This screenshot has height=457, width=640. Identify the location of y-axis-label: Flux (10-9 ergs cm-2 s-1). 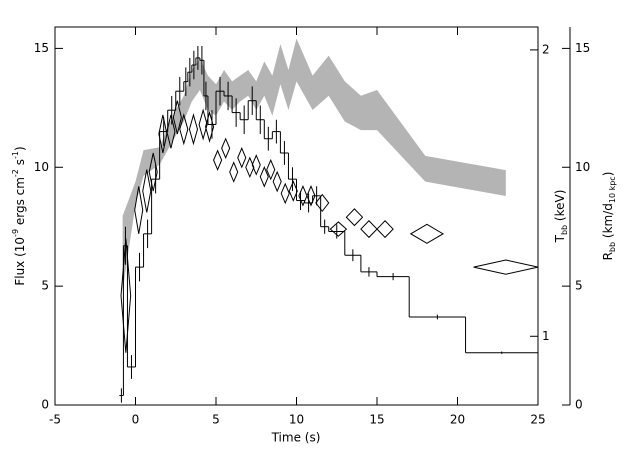
(19, 215).